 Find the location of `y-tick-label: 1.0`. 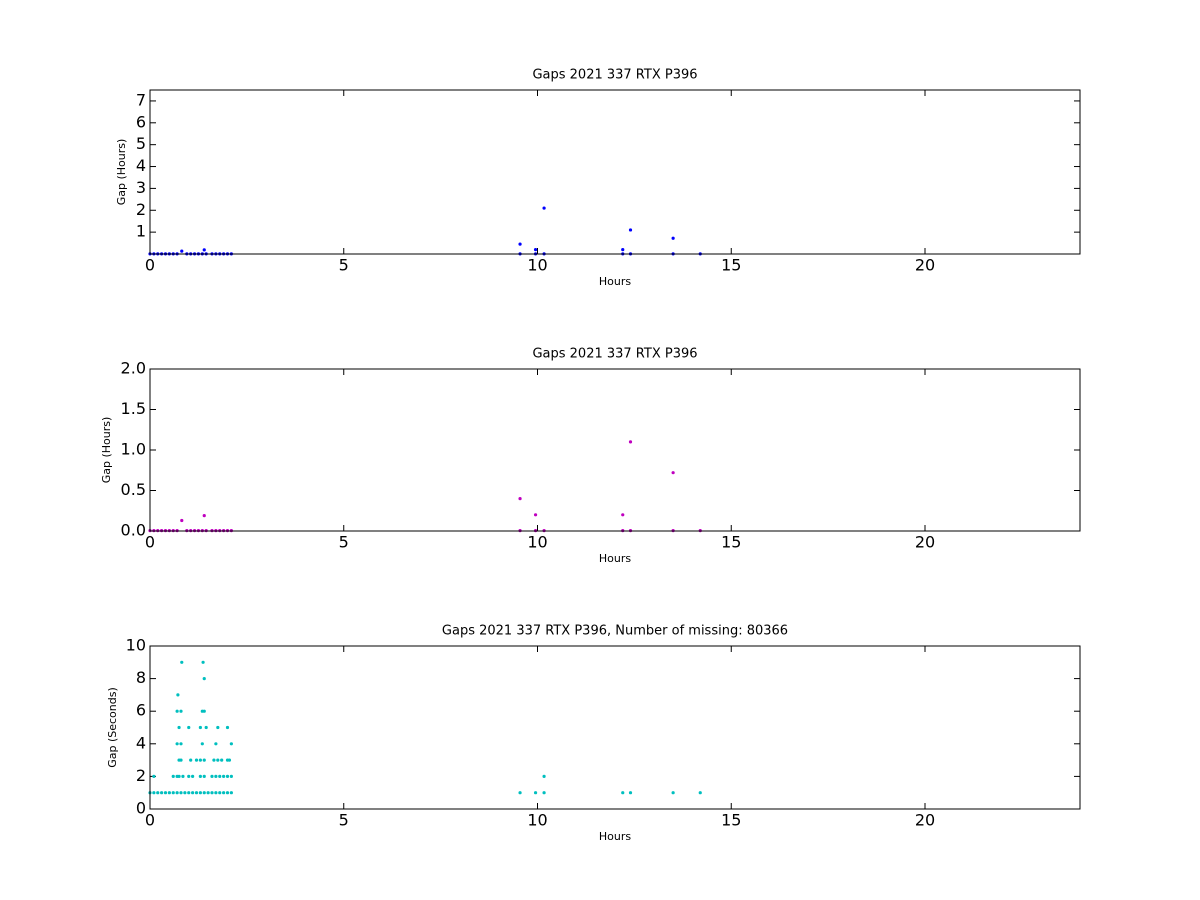

y-tick-label: 1.0 is located at coordinates (133, 449).